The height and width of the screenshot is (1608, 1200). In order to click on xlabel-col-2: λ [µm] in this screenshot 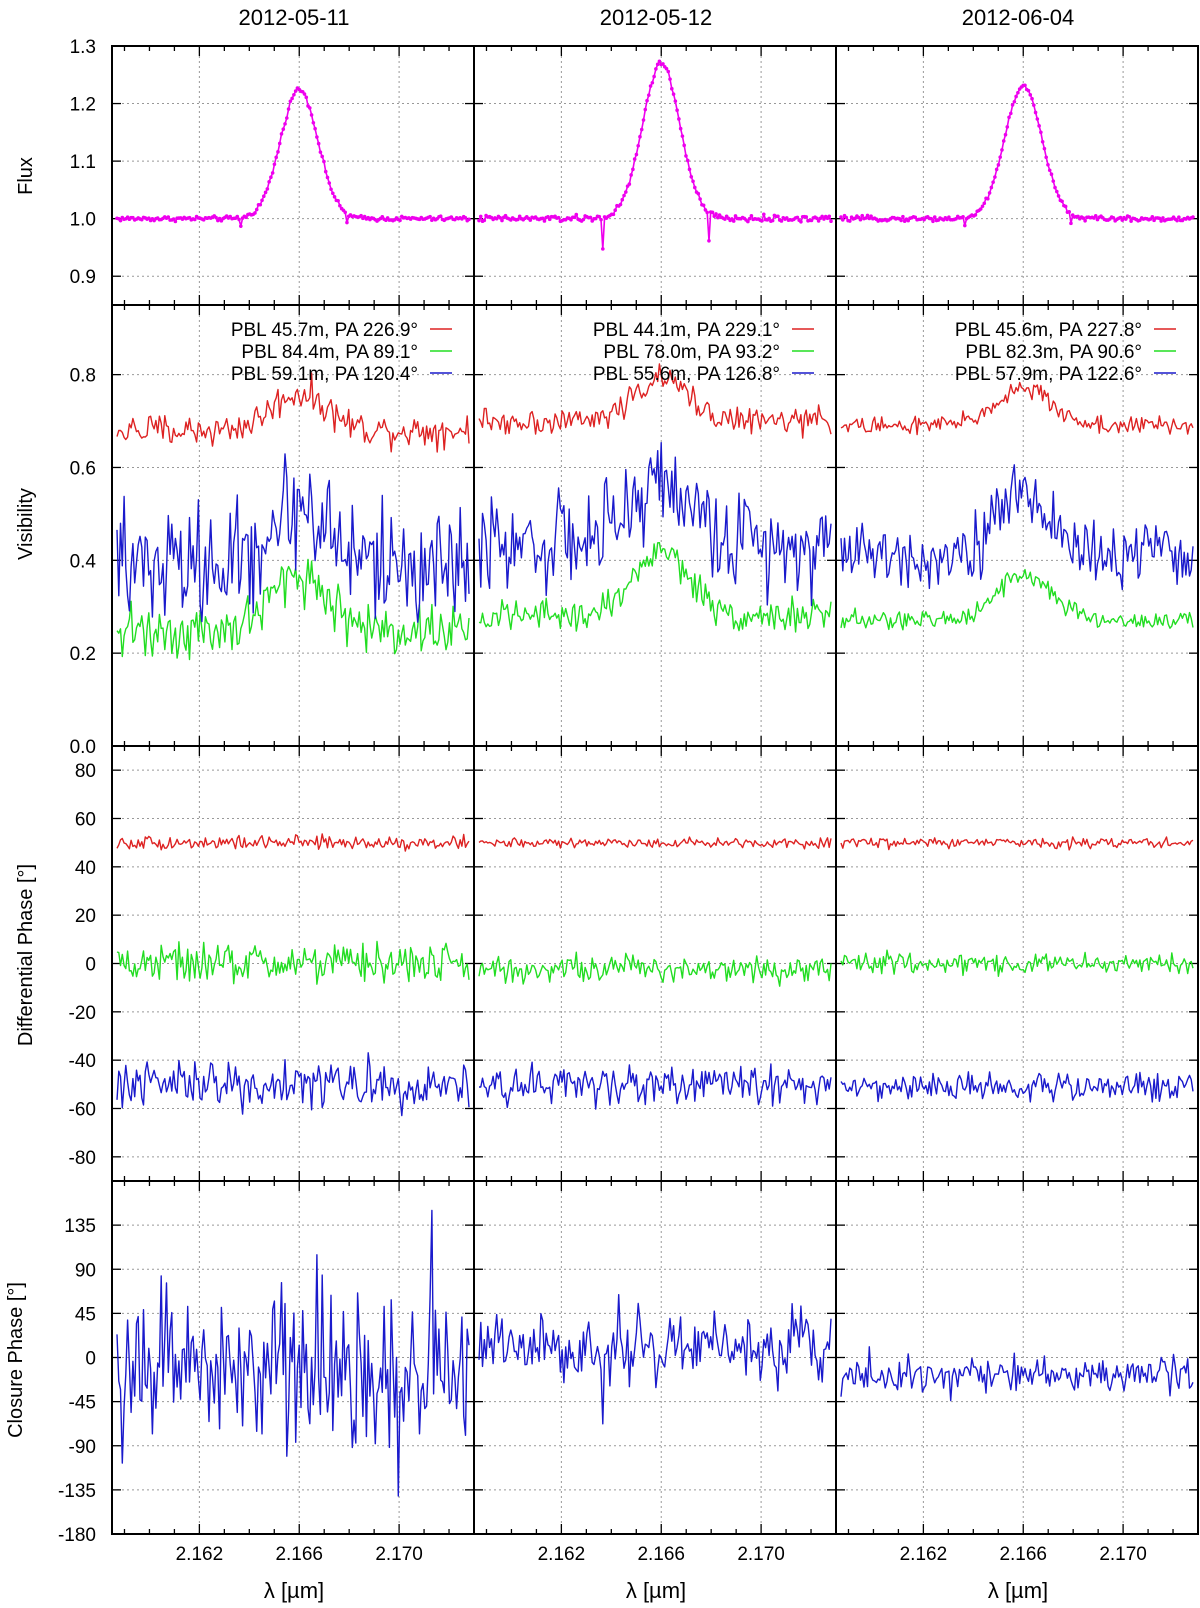, I will do `click(656, 1590)`.